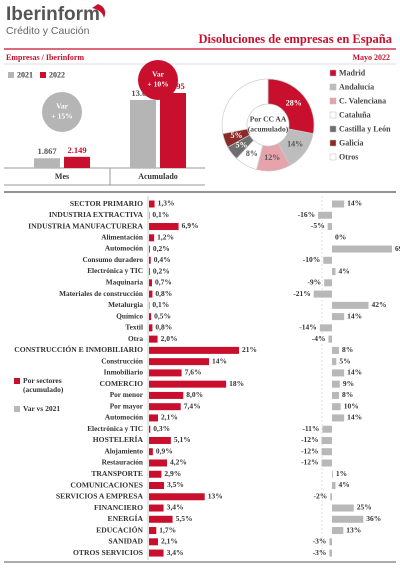  Describe the element at coordinates (182, 439) in the screenshot. I see `value-label: 5,1%` at that location.